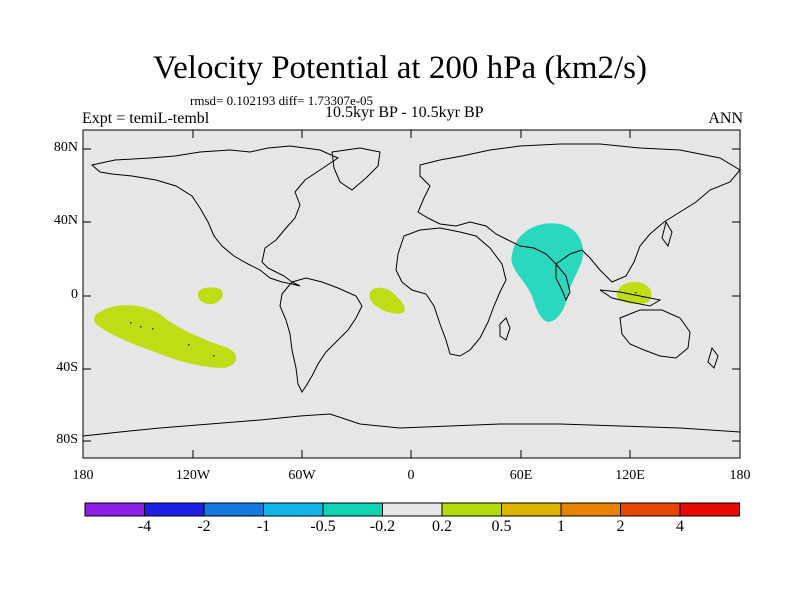 This screenshot has height=600, width=800. I want to click on maritime-continent-positive-anomaly, so click(634, 293).